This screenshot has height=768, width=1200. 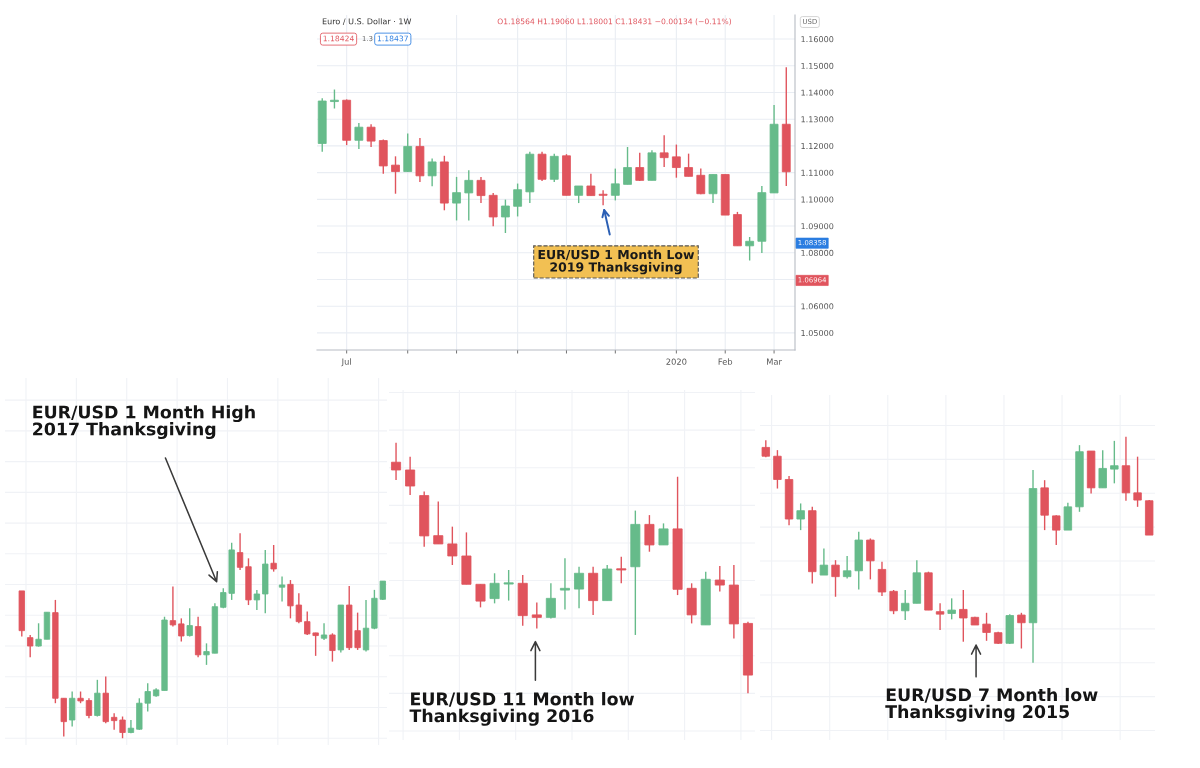 I want to click on y-tick-label: 1.06000, so click(x=817, y=306).